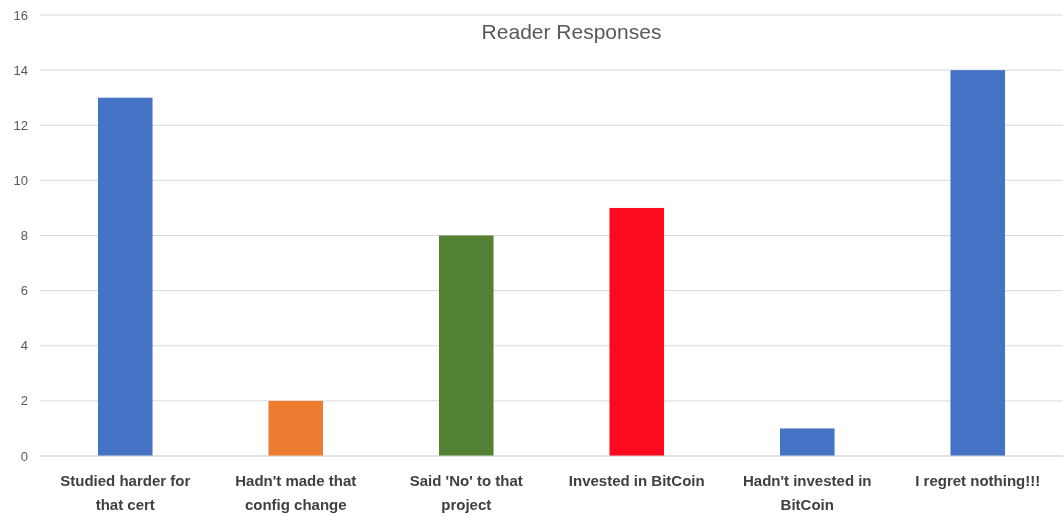 The width and height of the screenshot is (1063, 516). I want to click on y-tick-label: 8, so click(24, 236).